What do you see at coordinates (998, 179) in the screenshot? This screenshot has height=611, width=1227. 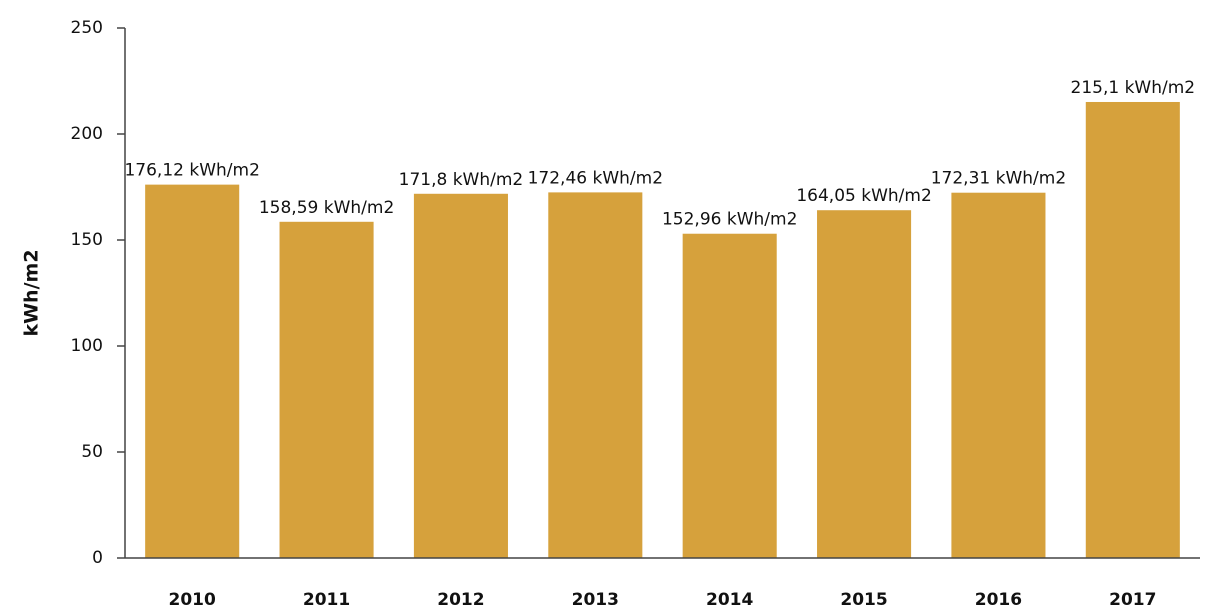 I see `data-label: 172,31 kWh/m2` at bounding box center [998, 179].